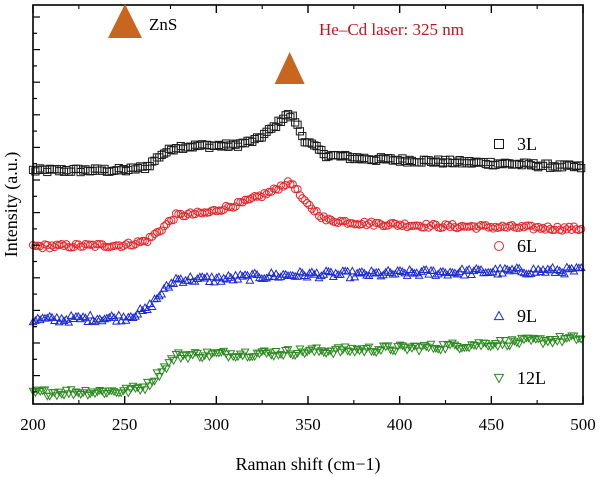 This screenshot has height=477, width=600. Describe the element at coordinates (163, 24) in the screenshot. I see `zns-label: ZnS` at that location.